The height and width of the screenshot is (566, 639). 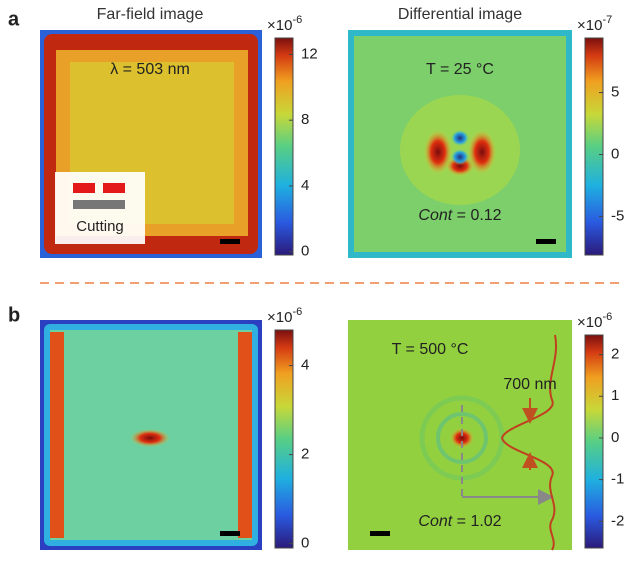 I want to click on contrast: Cont = 0.12, so click(x=459, y=215).